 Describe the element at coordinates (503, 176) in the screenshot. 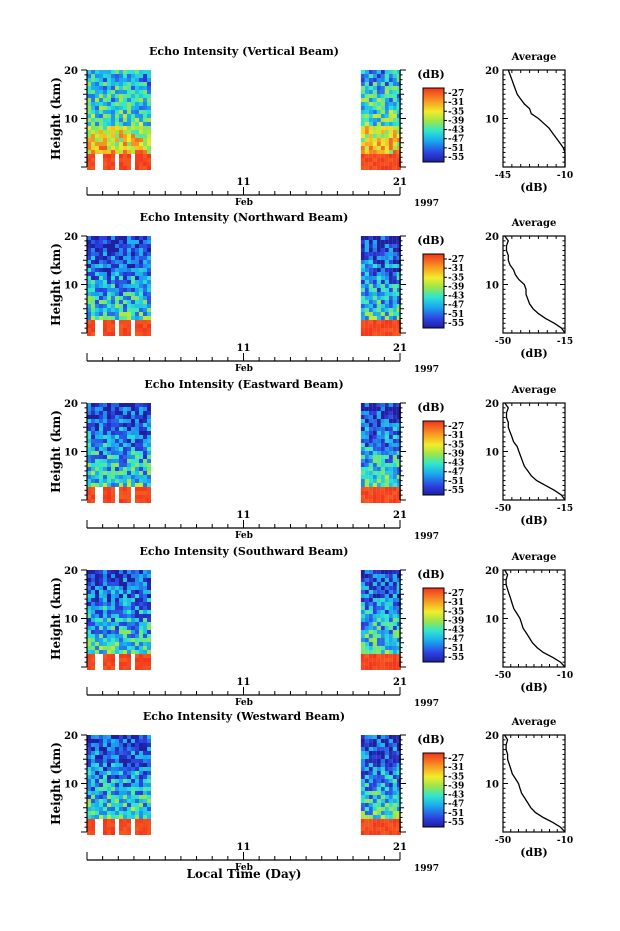

I see `profile-x-tick-label: -45` at that location.